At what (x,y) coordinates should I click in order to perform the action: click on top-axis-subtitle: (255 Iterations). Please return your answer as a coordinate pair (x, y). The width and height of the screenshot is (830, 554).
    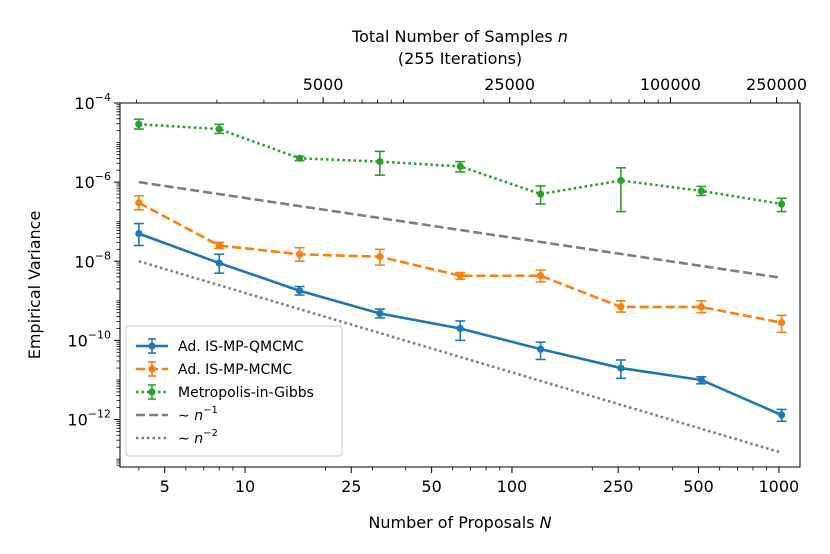
    Looking at the image, I should click on (460, 58).